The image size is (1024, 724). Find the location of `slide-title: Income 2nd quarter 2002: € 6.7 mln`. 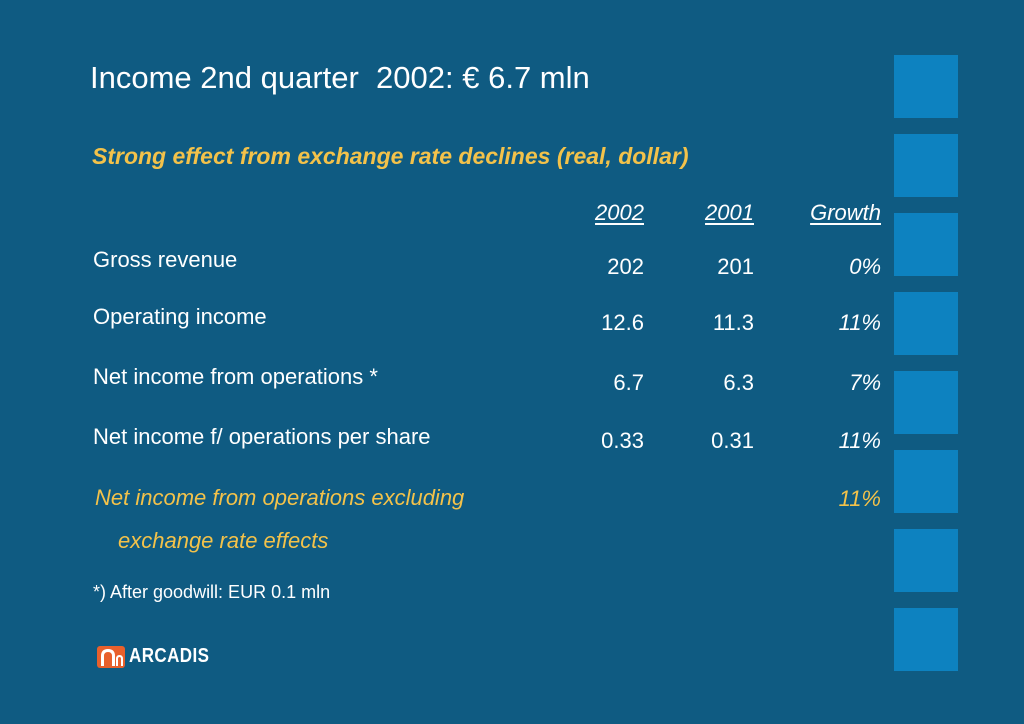

slide-title: Income 2nd quarter 2002: € 6.7 mln is located at coordinates (340, 77).